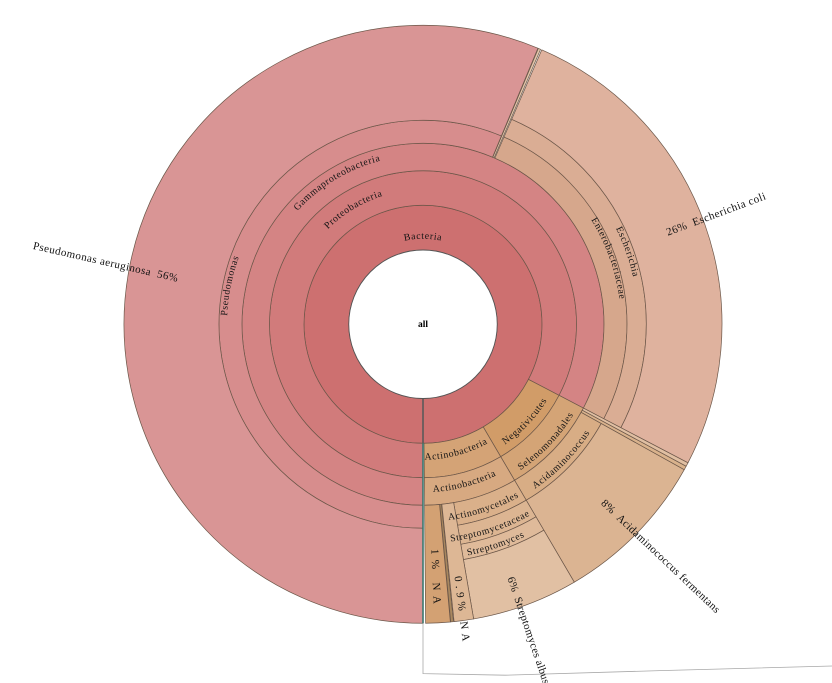  Describe the element at coordinates (435, 579) in the screenshot. I see `svg-text: 1% NA` at that location.